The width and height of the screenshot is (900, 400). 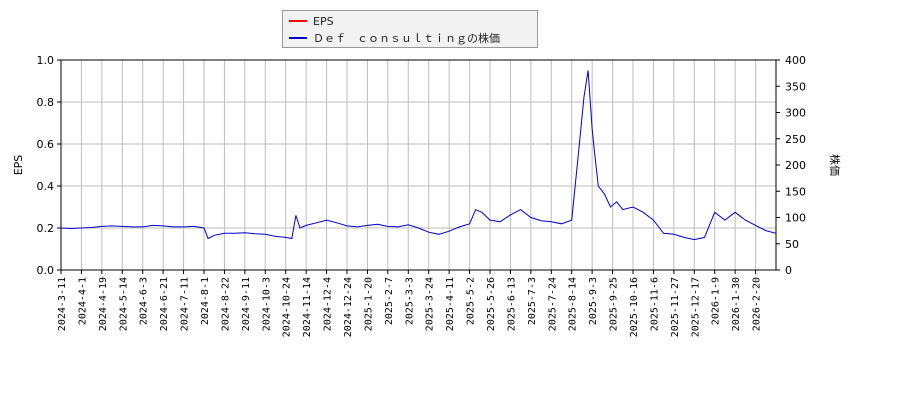 What do you see at coordinates (409, 301) in the screenshot?
I see `x-tick-label: 2025-3-3` at bounding box center [409, 301].